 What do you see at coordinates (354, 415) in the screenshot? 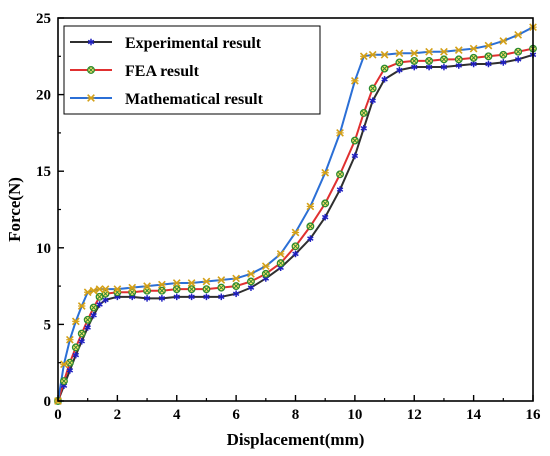
I see `x-tick-label: 10` at bounding box center [354, 415].